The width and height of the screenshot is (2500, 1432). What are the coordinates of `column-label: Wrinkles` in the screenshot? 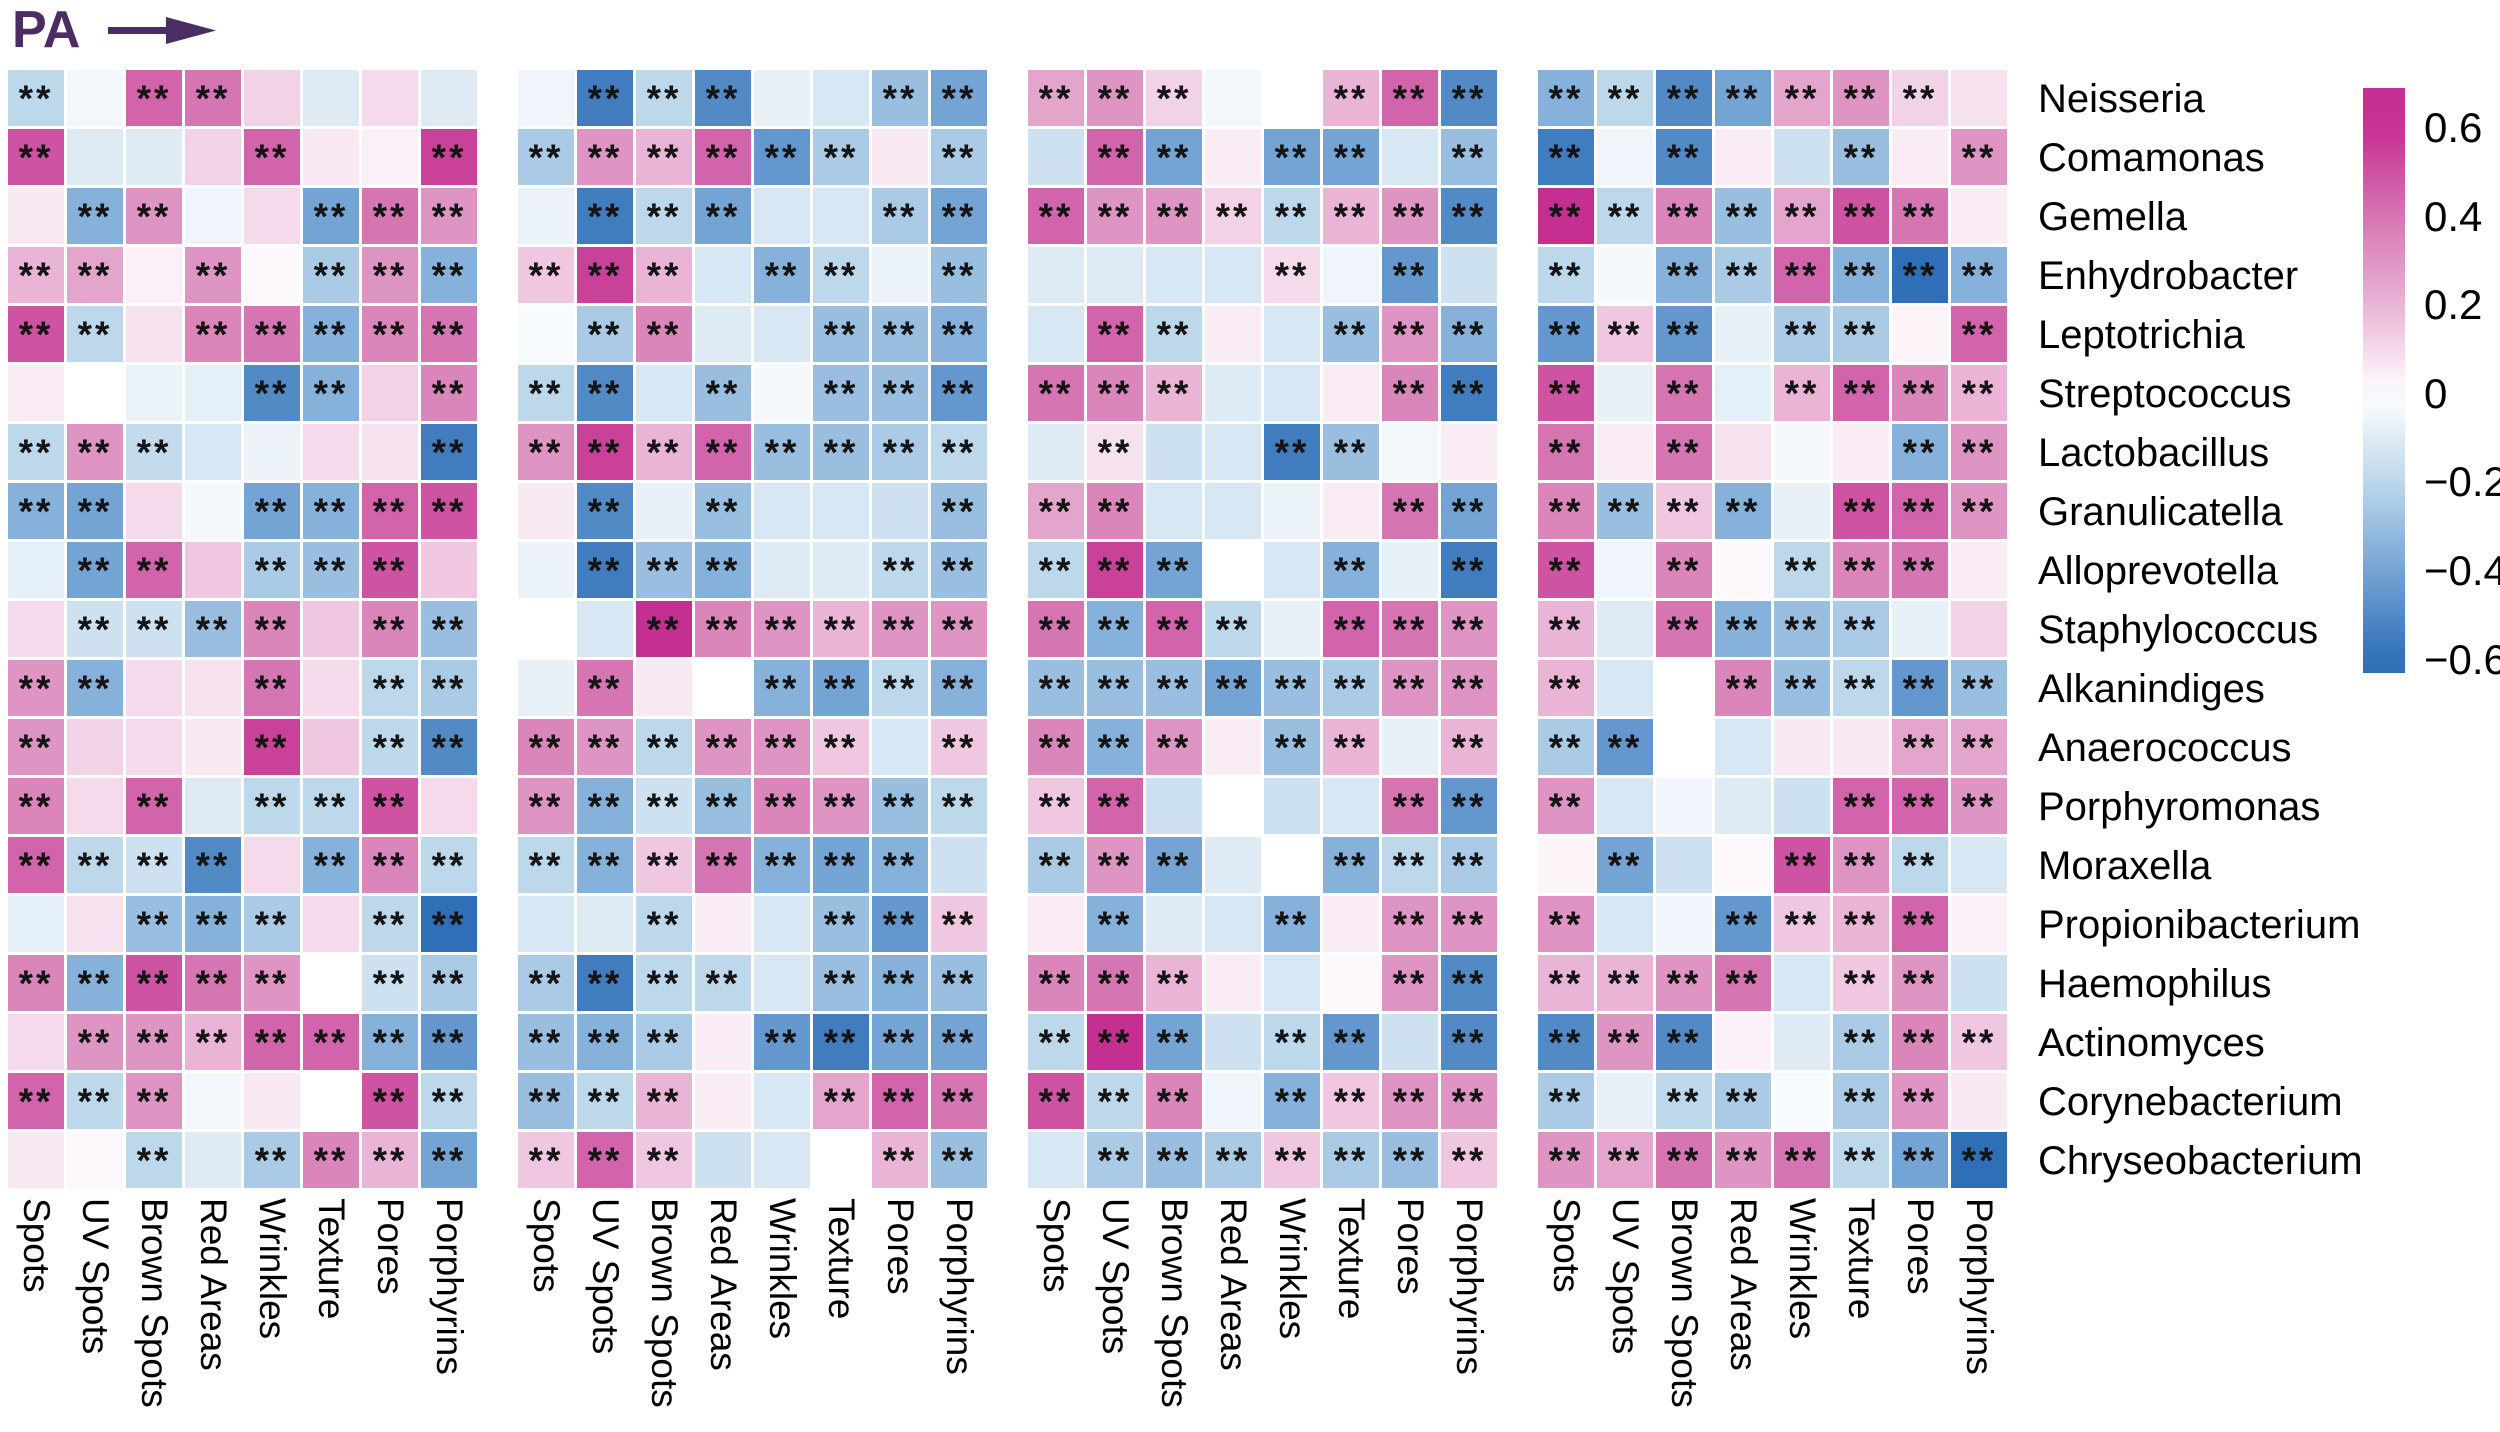 It's located at (1802, 1269).